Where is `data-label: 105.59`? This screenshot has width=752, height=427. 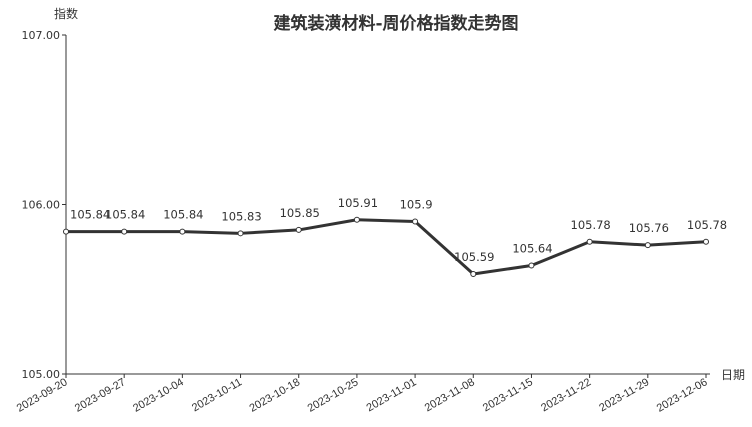 data-label: 105.59 is located at coordinates (474, 257).